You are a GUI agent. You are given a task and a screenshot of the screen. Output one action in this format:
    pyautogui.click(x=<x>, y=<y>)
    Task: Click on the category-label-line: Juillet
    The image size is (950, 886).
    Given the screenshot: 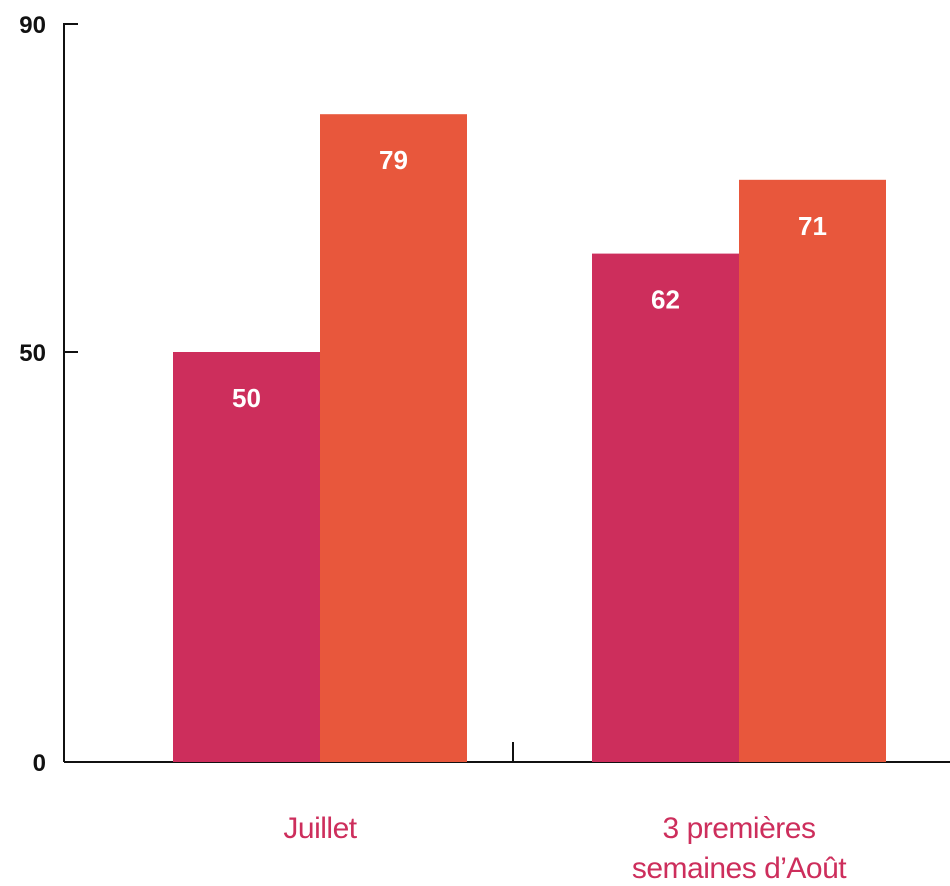 What is the action you would take?
    pyautogui.click(x=320, y=828)
    